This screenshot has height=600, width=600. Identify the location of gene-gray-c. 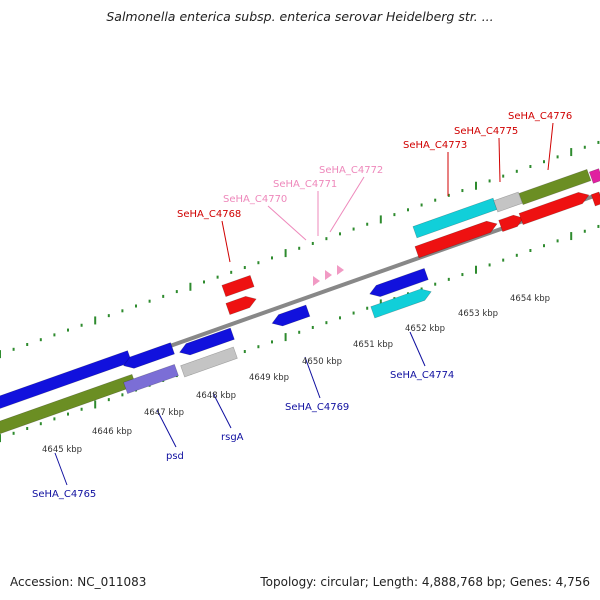
(508, 202).